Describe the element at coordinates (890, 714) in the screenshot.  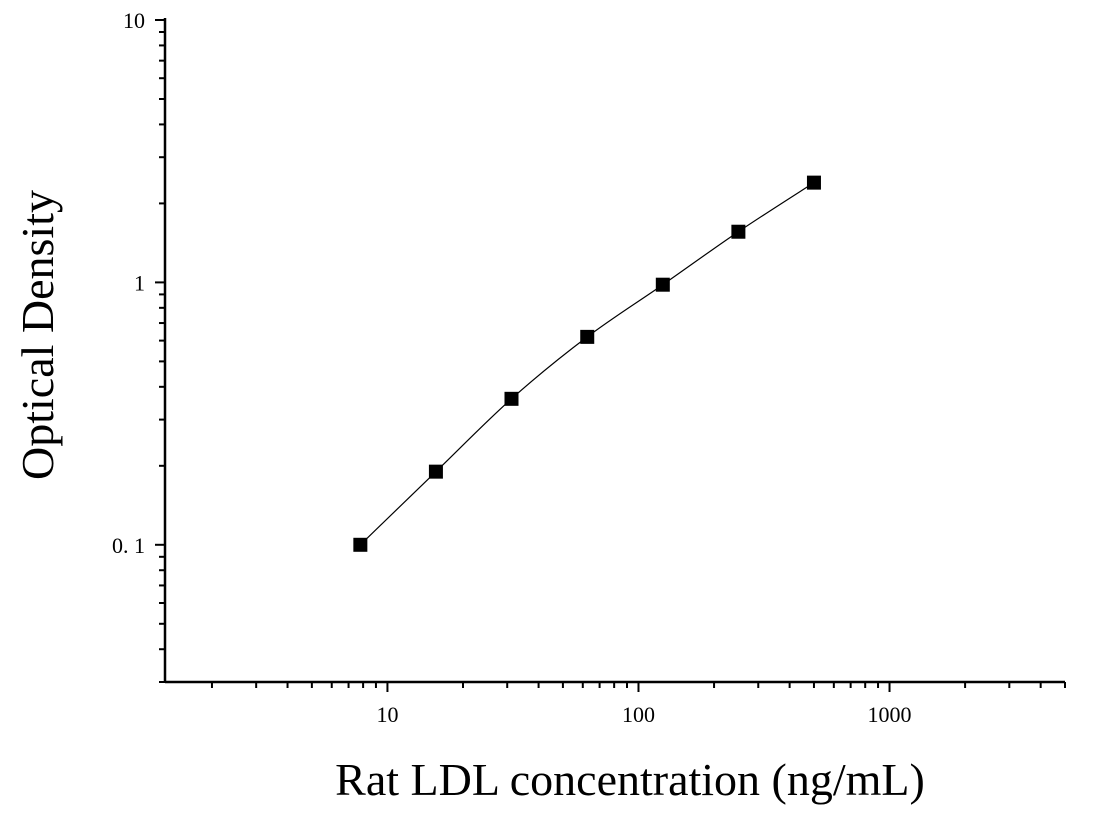
I see `x-tick-label: 1000` at that location.